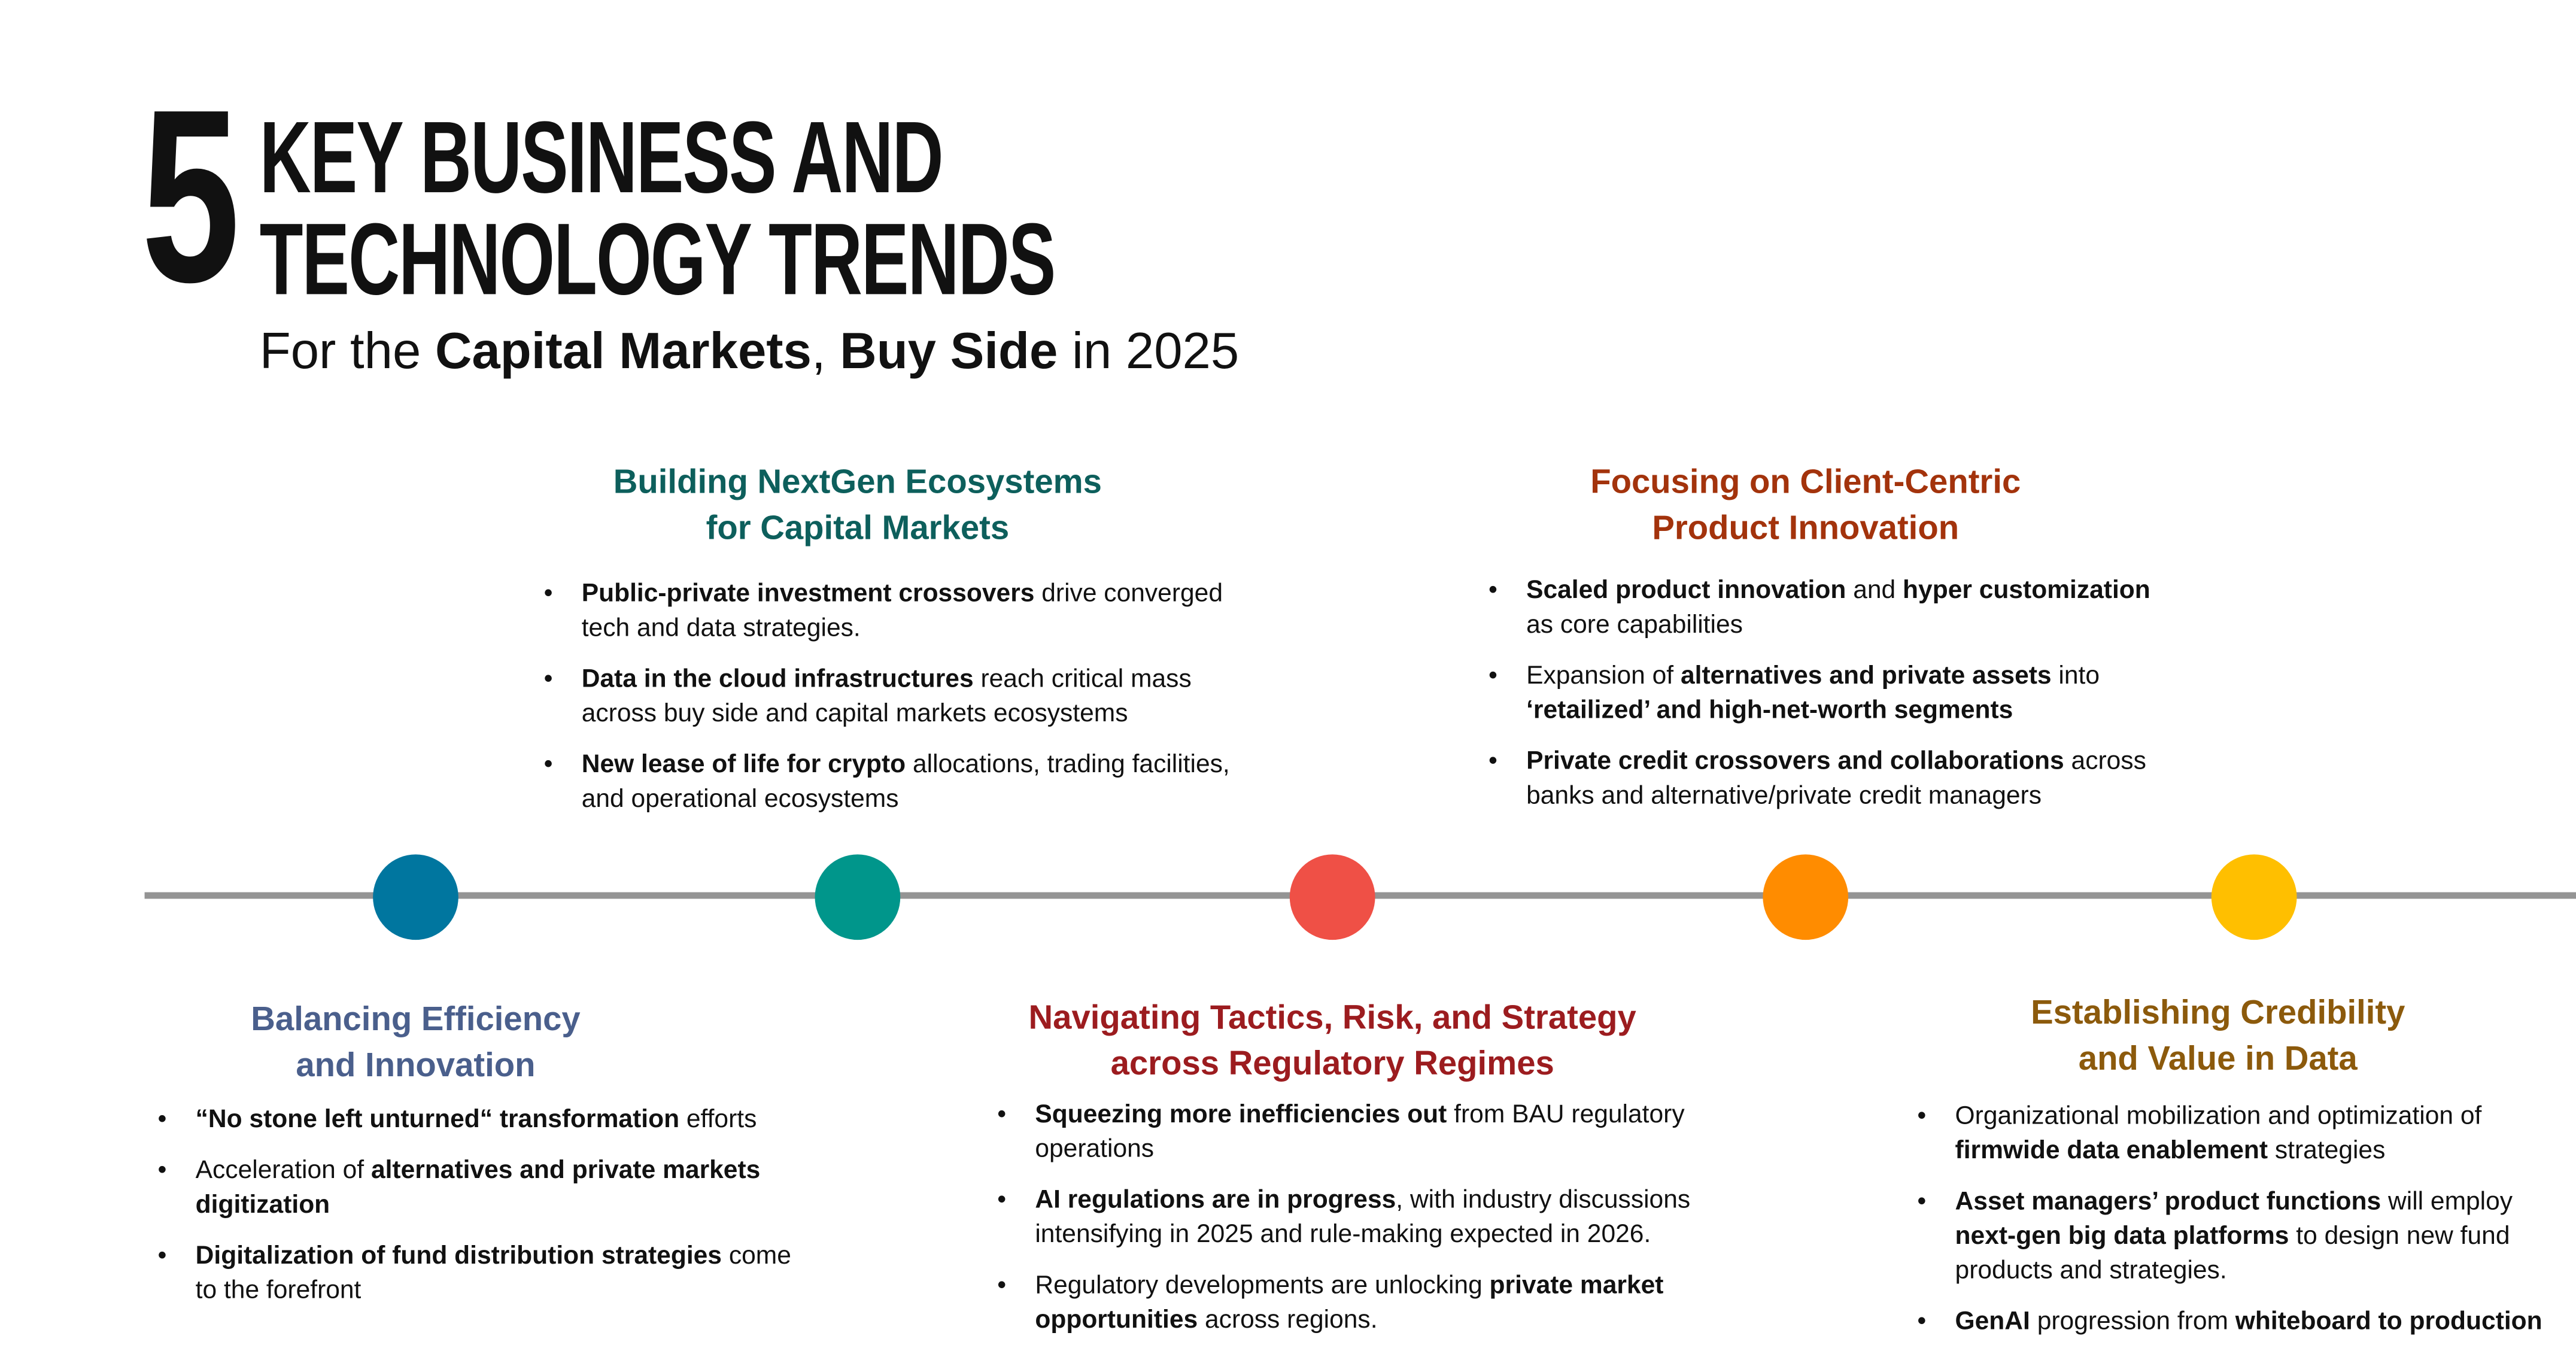 The height and width of the screenshot is (1357, 2576). I want to click on bold-text: Capital Markets, so click(623, 351).